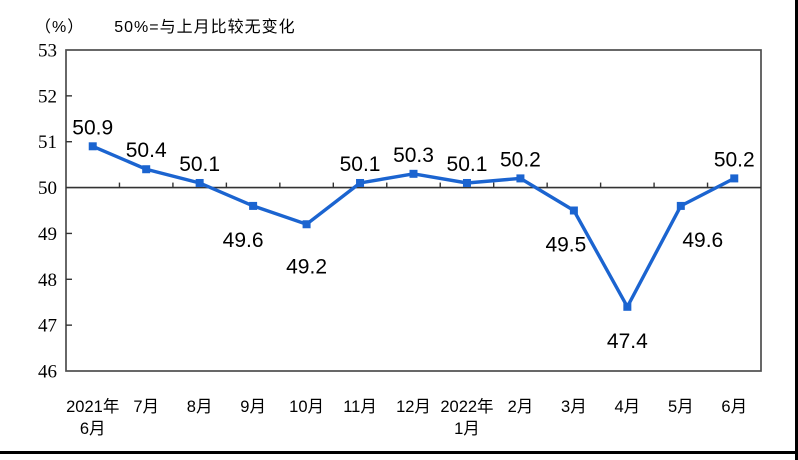 This screenshot has height=460, width=798. Describe the element at coordinates (565, 245) in the screenshot. I see `data-label: 49.5` at that location.